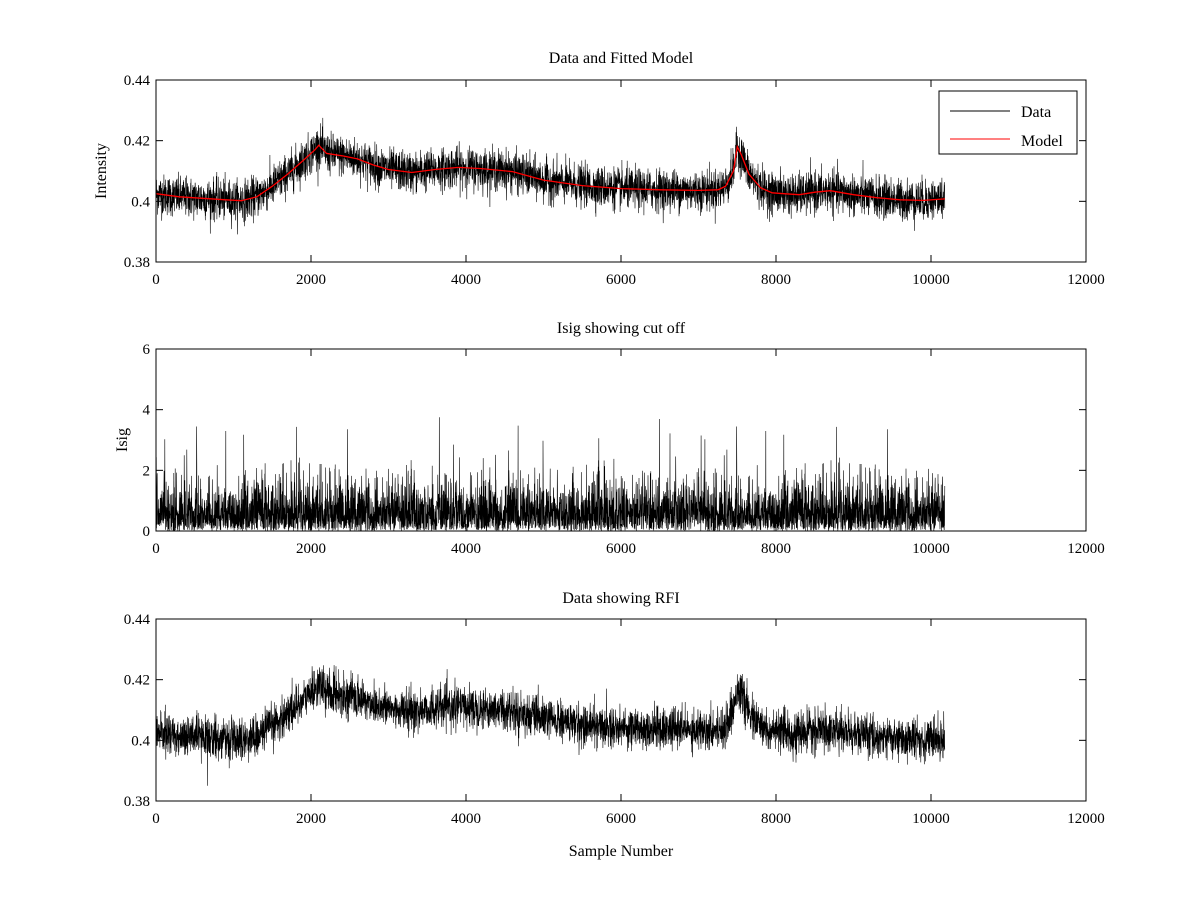 The image size is (1200, 900). I want to click on legend-box, so click(1008, 122).